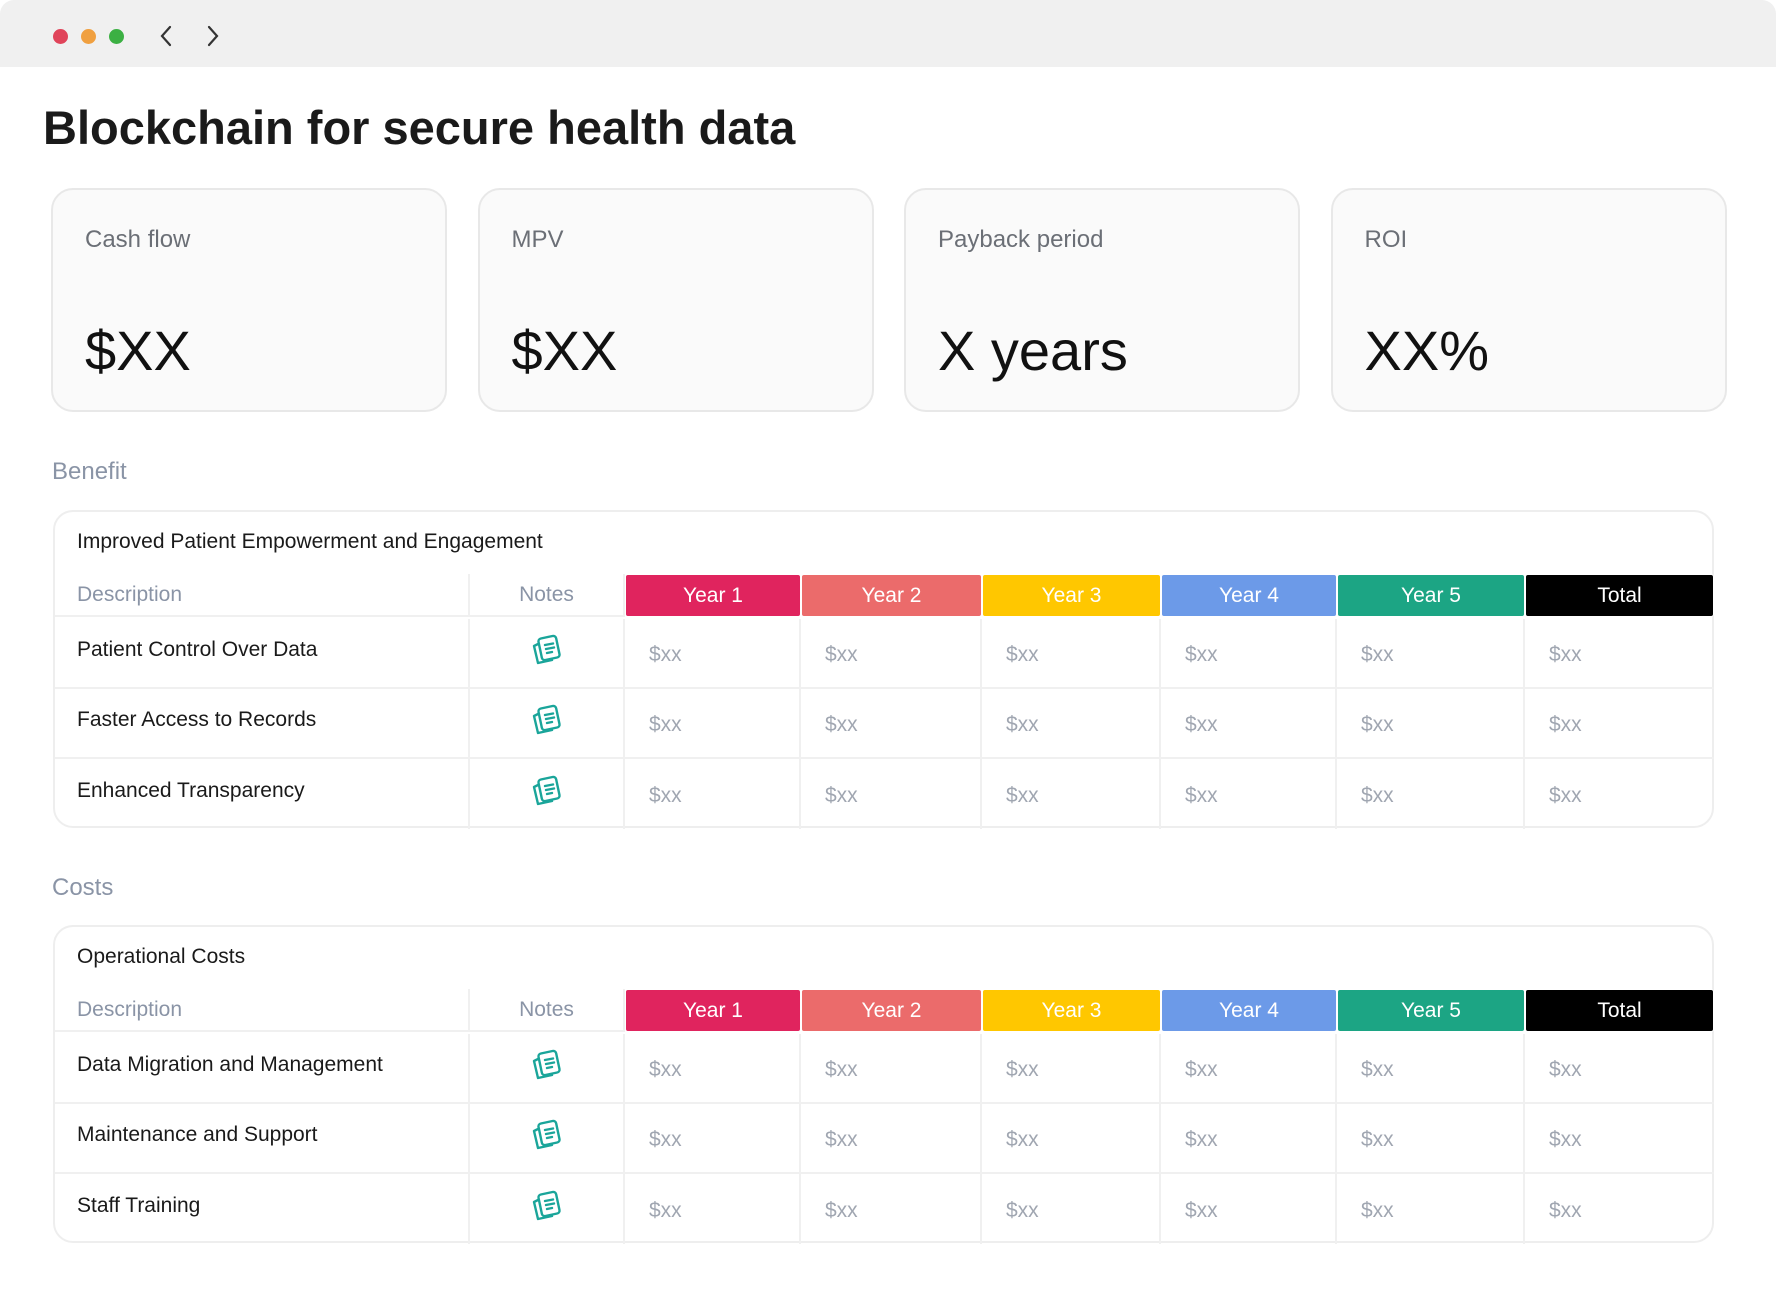 Image resolution: width=1776 pixels, height=1304 pixels. I want to click on maximize-button, so click(116, 36).